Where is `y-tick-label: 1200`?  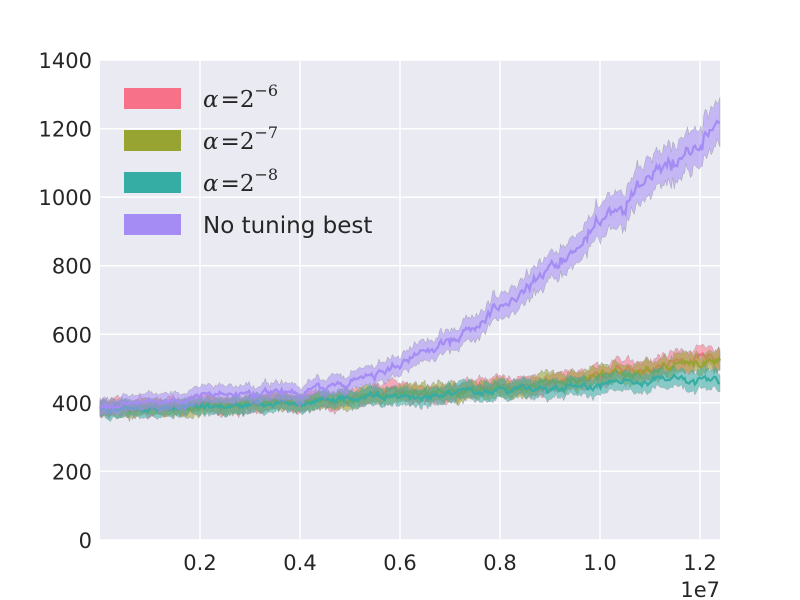
y-tick-label: 1200 is located at coordinates (65, 130).